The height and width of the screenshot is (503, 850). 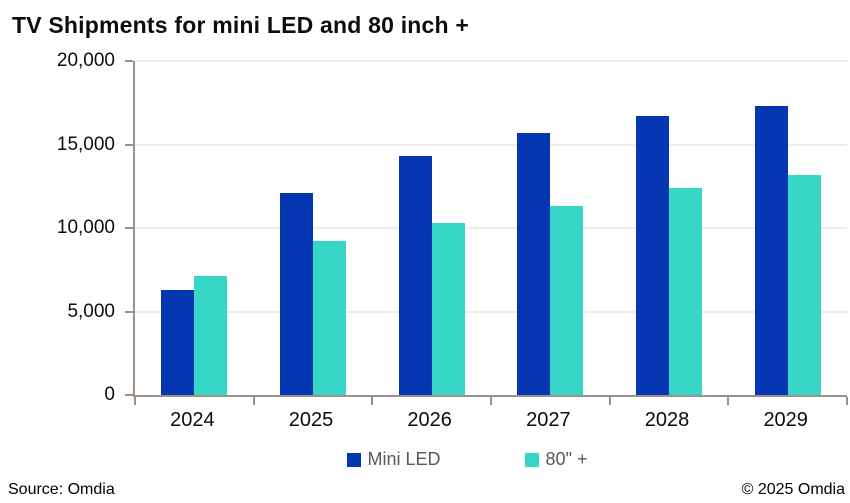 I want to click on x-axis-category-label: 2028, so click(x=667, y=420).